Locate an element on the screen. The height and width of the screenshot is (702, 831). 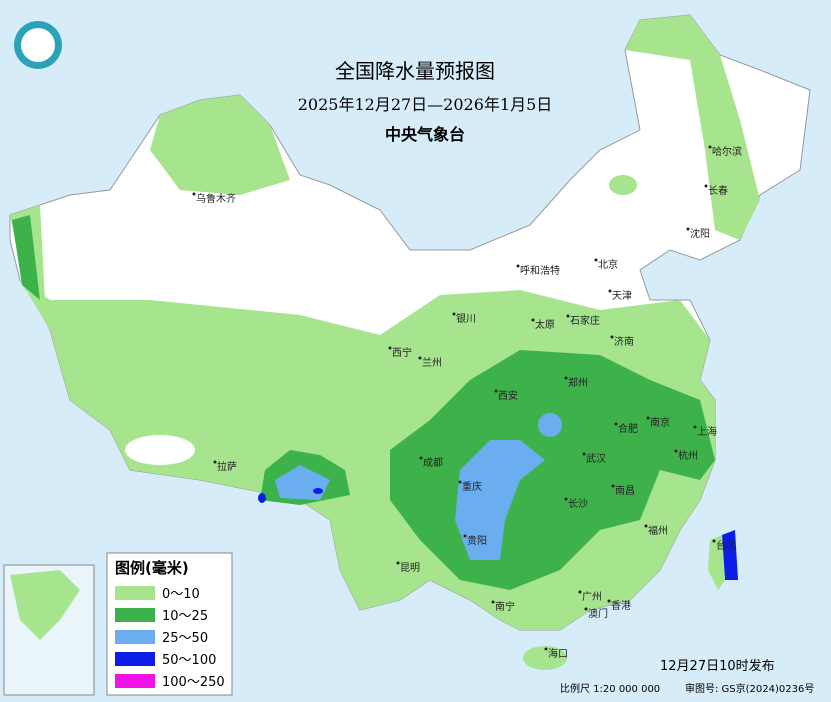
legend-label: 0～10 is located at coordinates (181, 594).